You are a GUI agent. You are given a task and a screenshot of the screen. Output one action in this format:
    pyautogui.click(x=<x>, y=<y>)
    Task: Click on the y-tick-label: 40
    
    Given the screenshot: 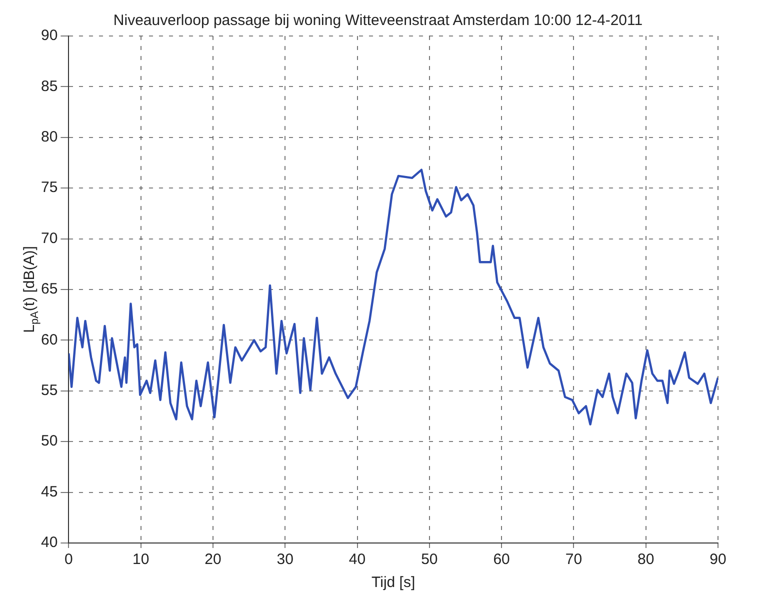 What is the action you would take?
    pyautogui.click(x=49, y=543)
    